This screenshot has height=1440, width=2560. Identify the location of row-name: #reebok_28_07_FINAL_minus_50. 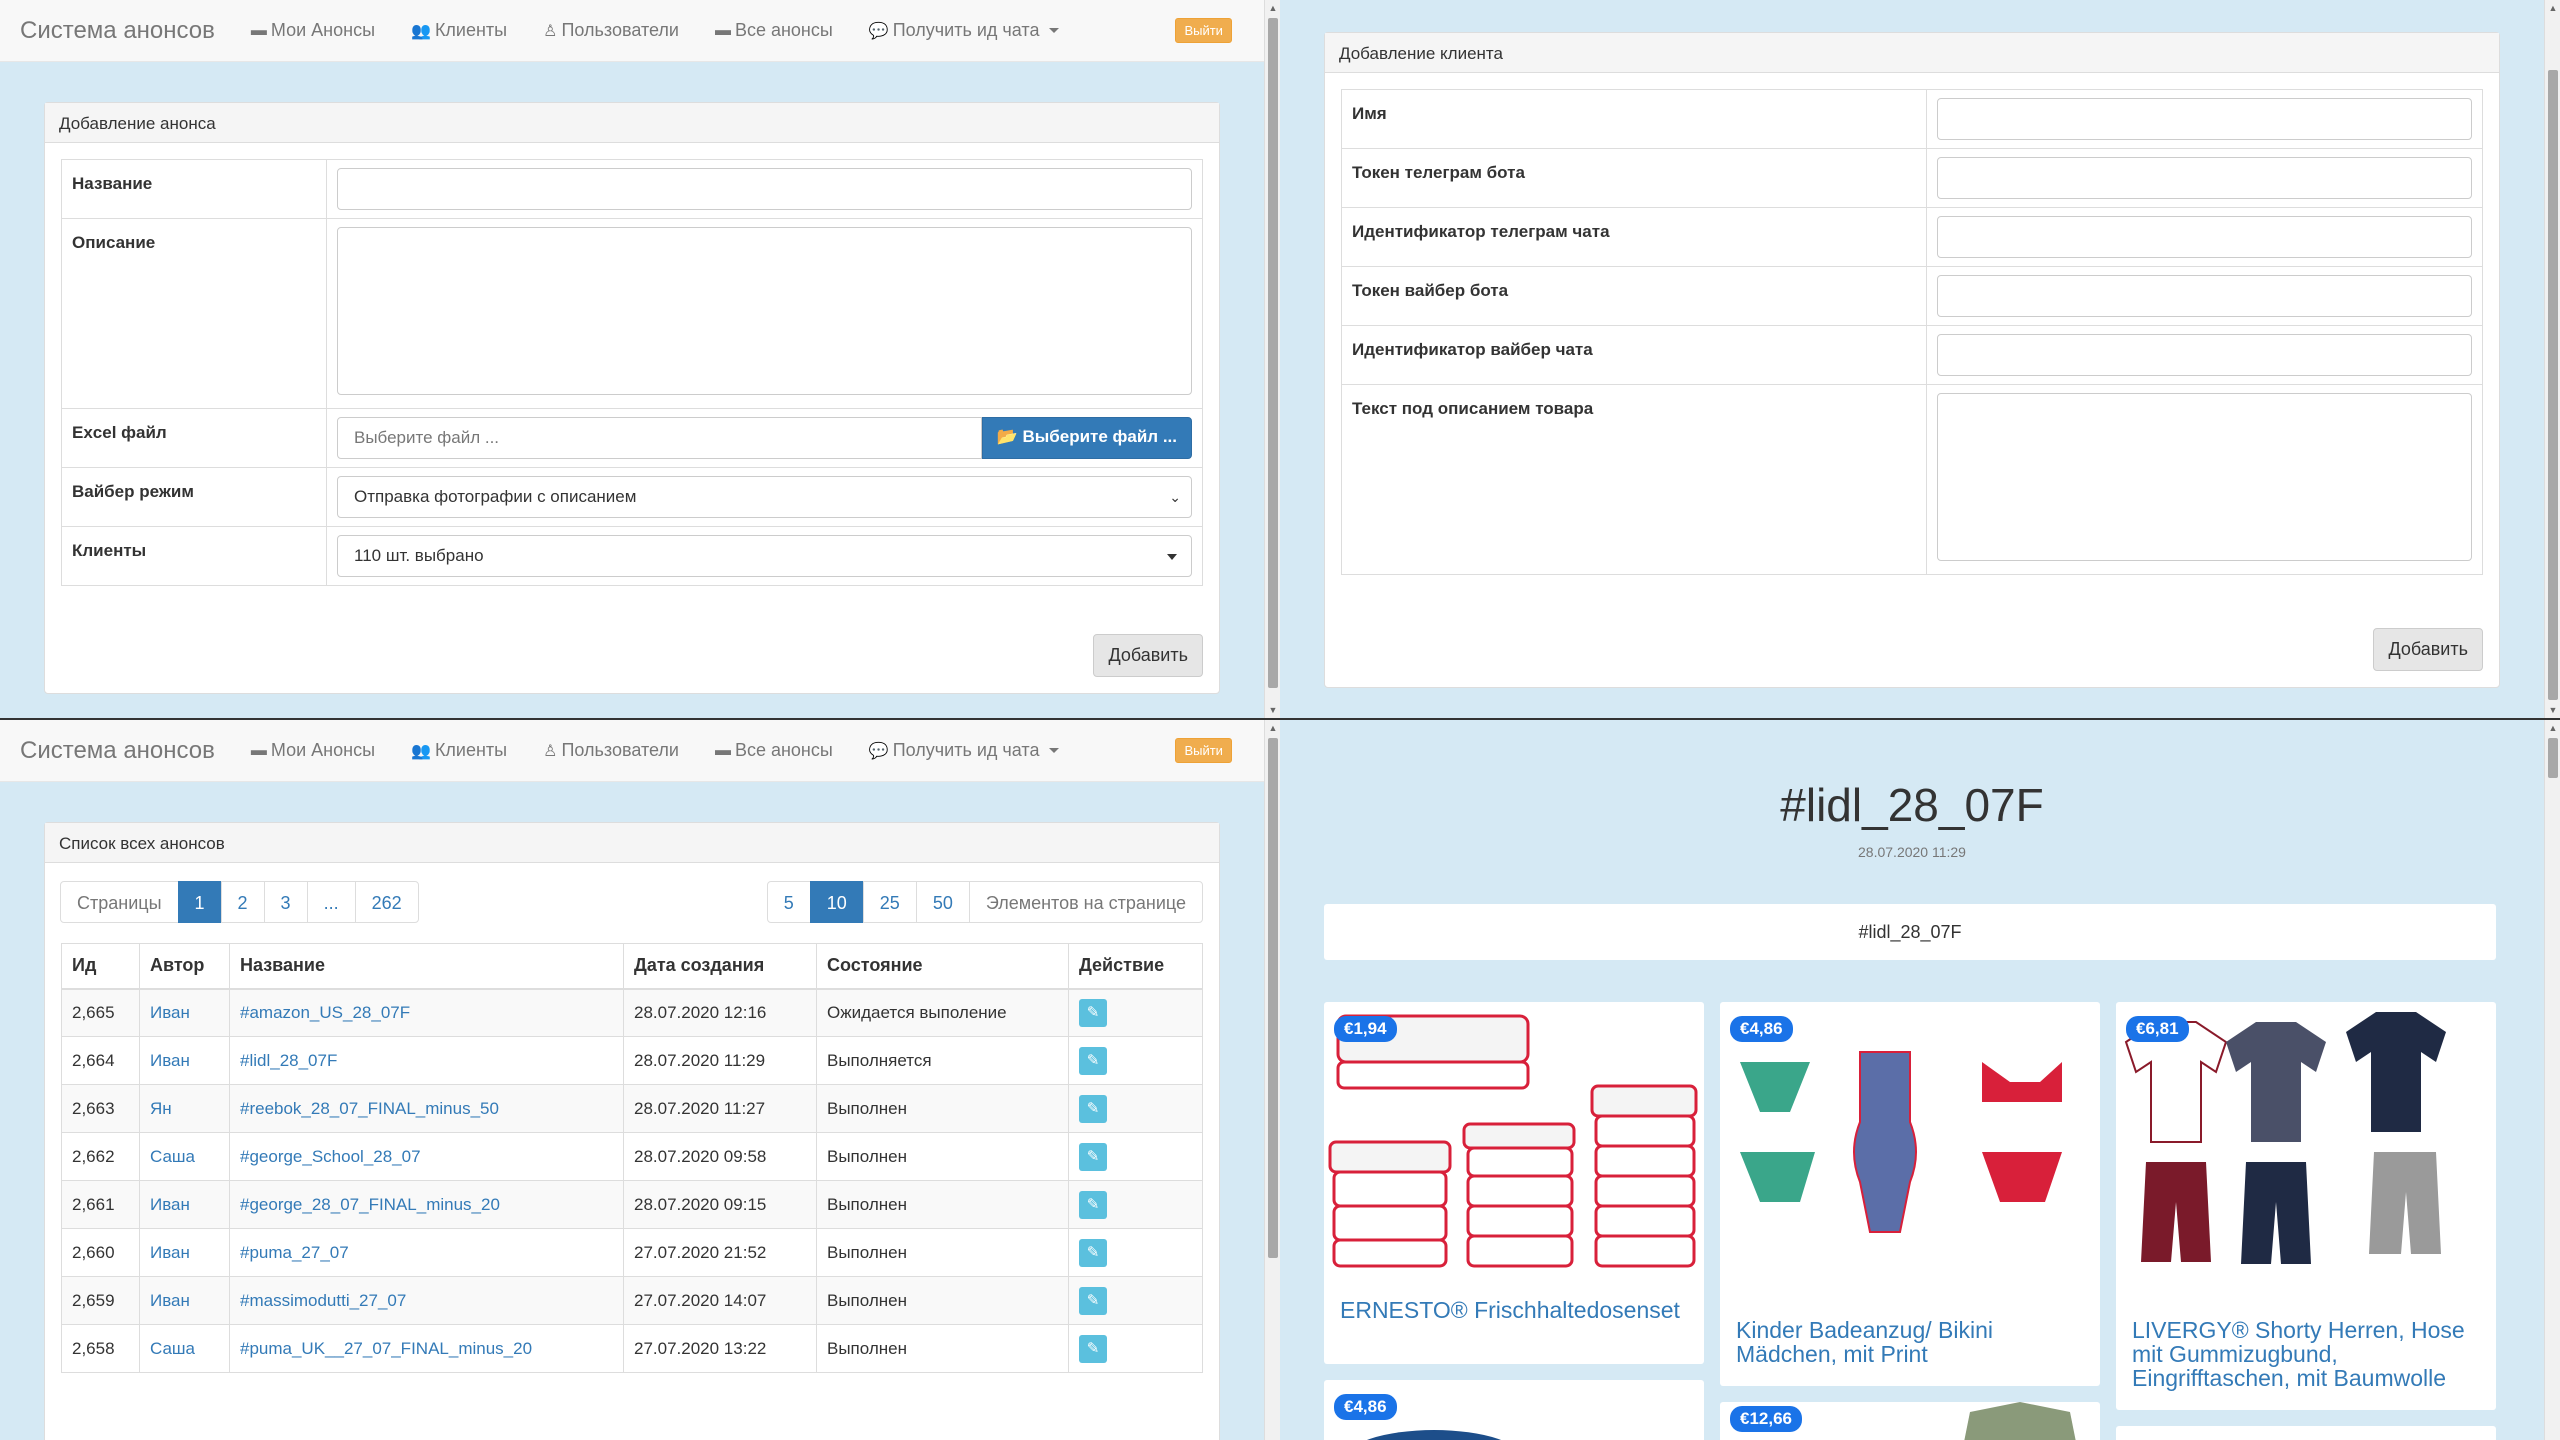
(369, 1108).